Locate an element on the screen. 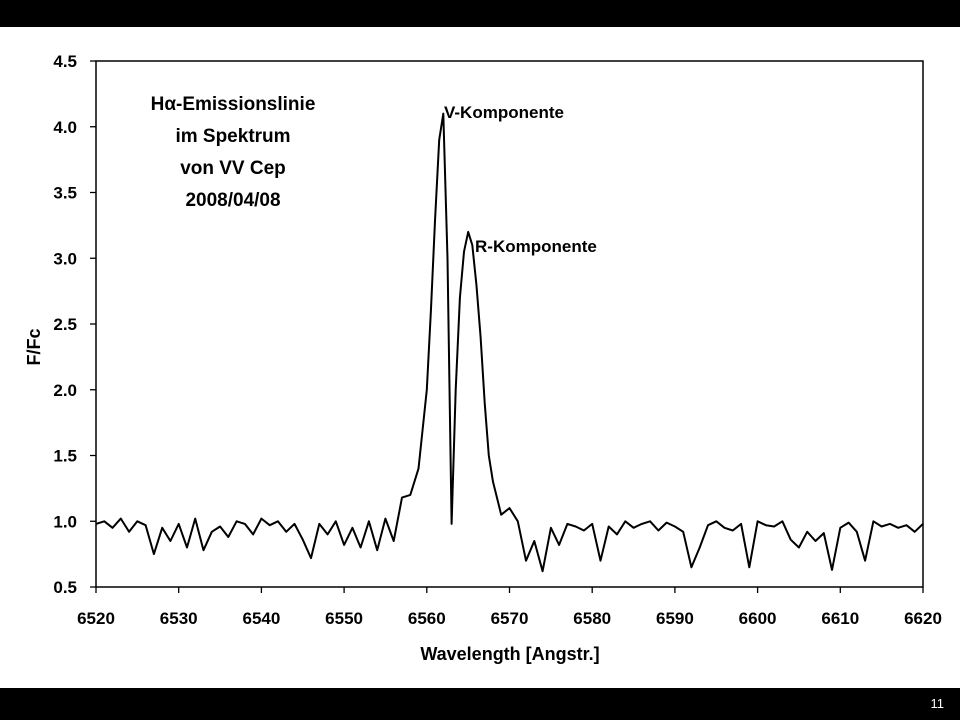 The image size is (960, 720). chart-title-line-1: Hα-Emissionslinie is located at coordinates (233, 104).